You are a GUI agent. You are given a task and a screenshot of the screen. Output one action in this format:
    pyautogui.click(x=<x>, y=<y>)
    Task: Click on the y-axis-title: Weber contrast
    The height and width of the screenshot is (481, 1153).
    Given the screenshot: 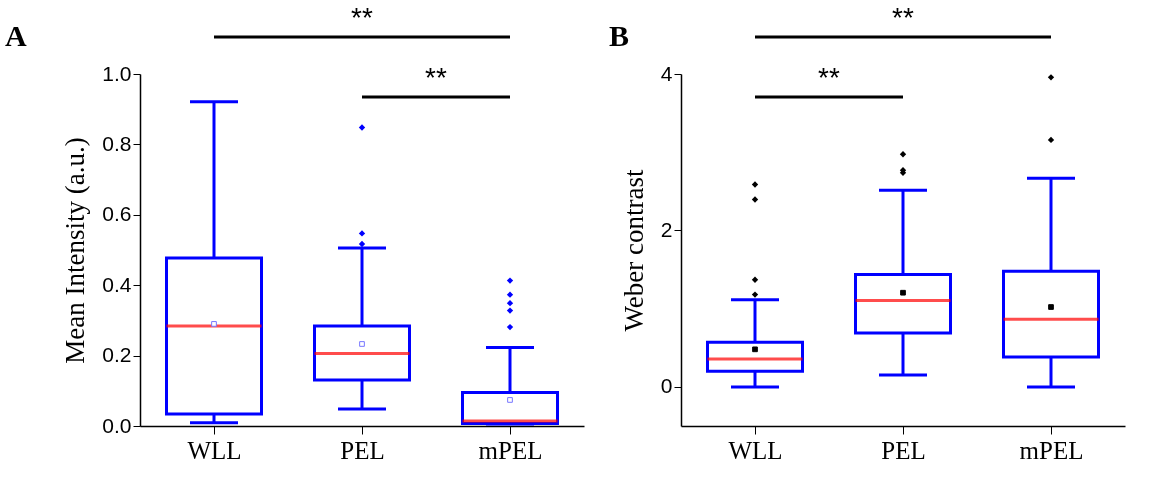 What is the action you would take?
    pyautogui.click(x=633, y=250)
    